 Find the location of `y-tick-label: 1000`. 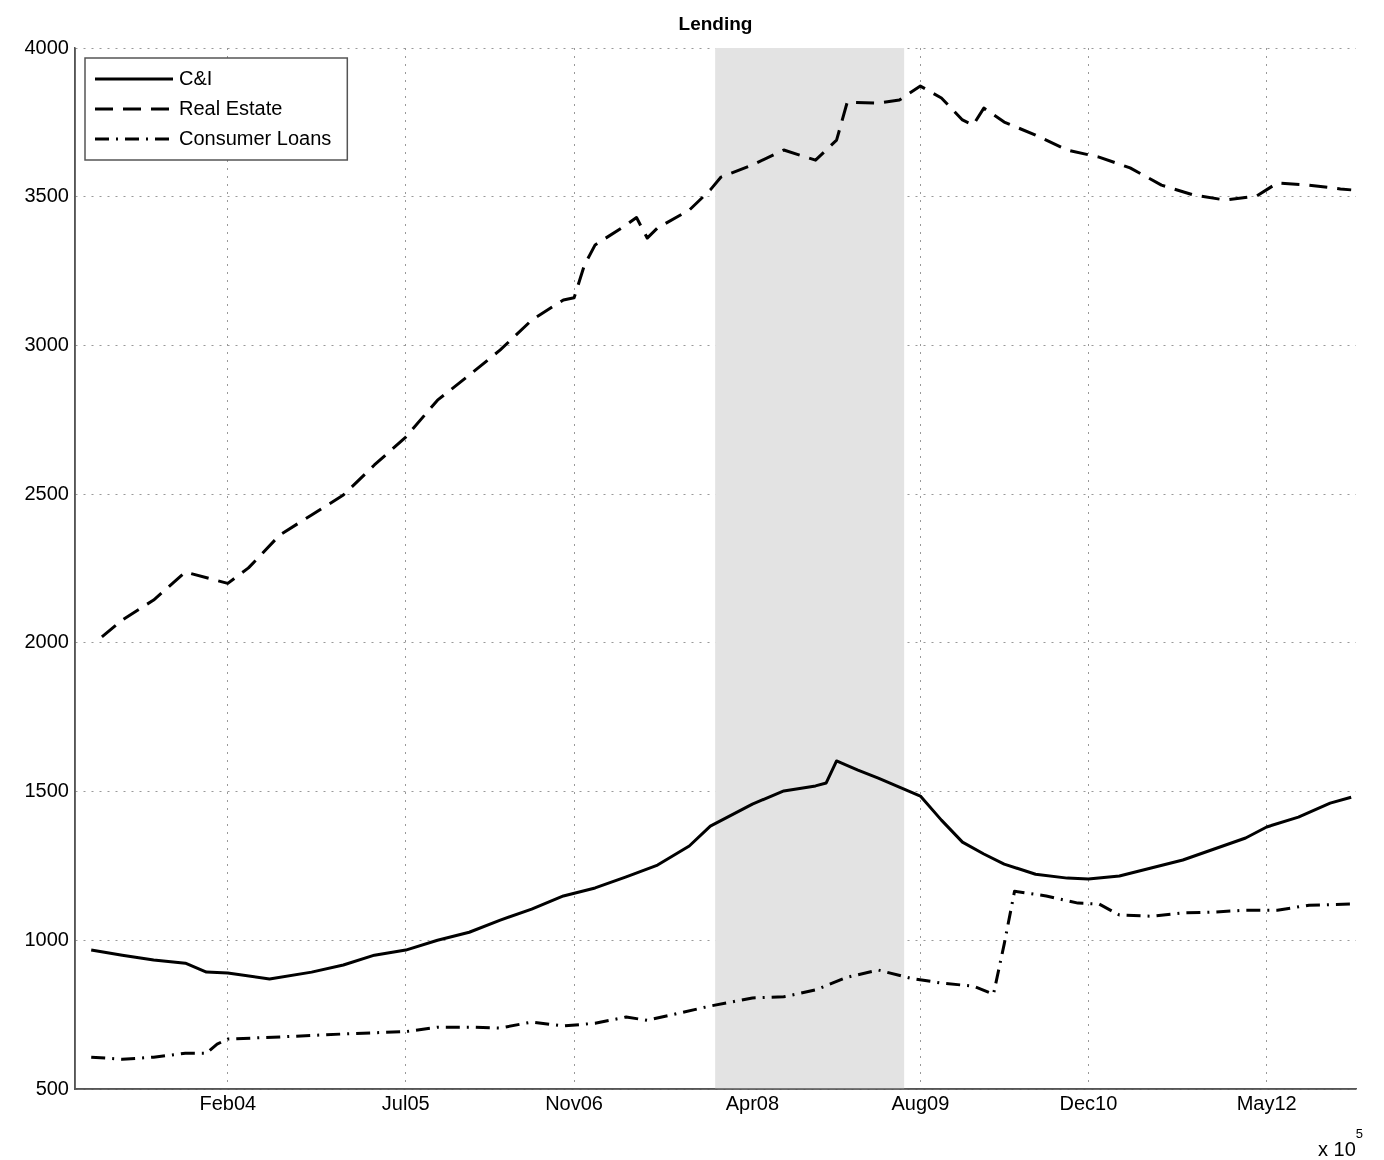

y-tick-label: 1000 is located at coordinates (46, 938).